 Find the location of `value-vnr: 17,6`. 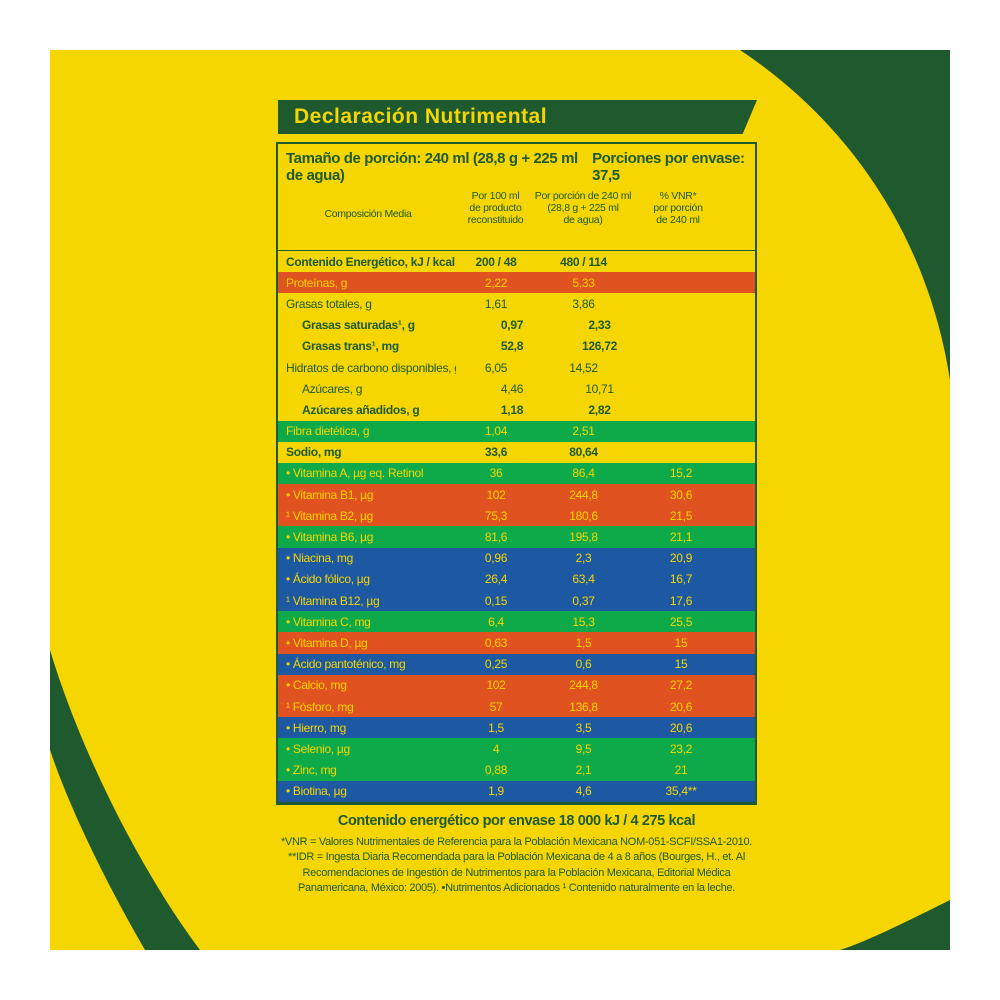

value-vnr: 17,6 is located at coordinates (681, 600).